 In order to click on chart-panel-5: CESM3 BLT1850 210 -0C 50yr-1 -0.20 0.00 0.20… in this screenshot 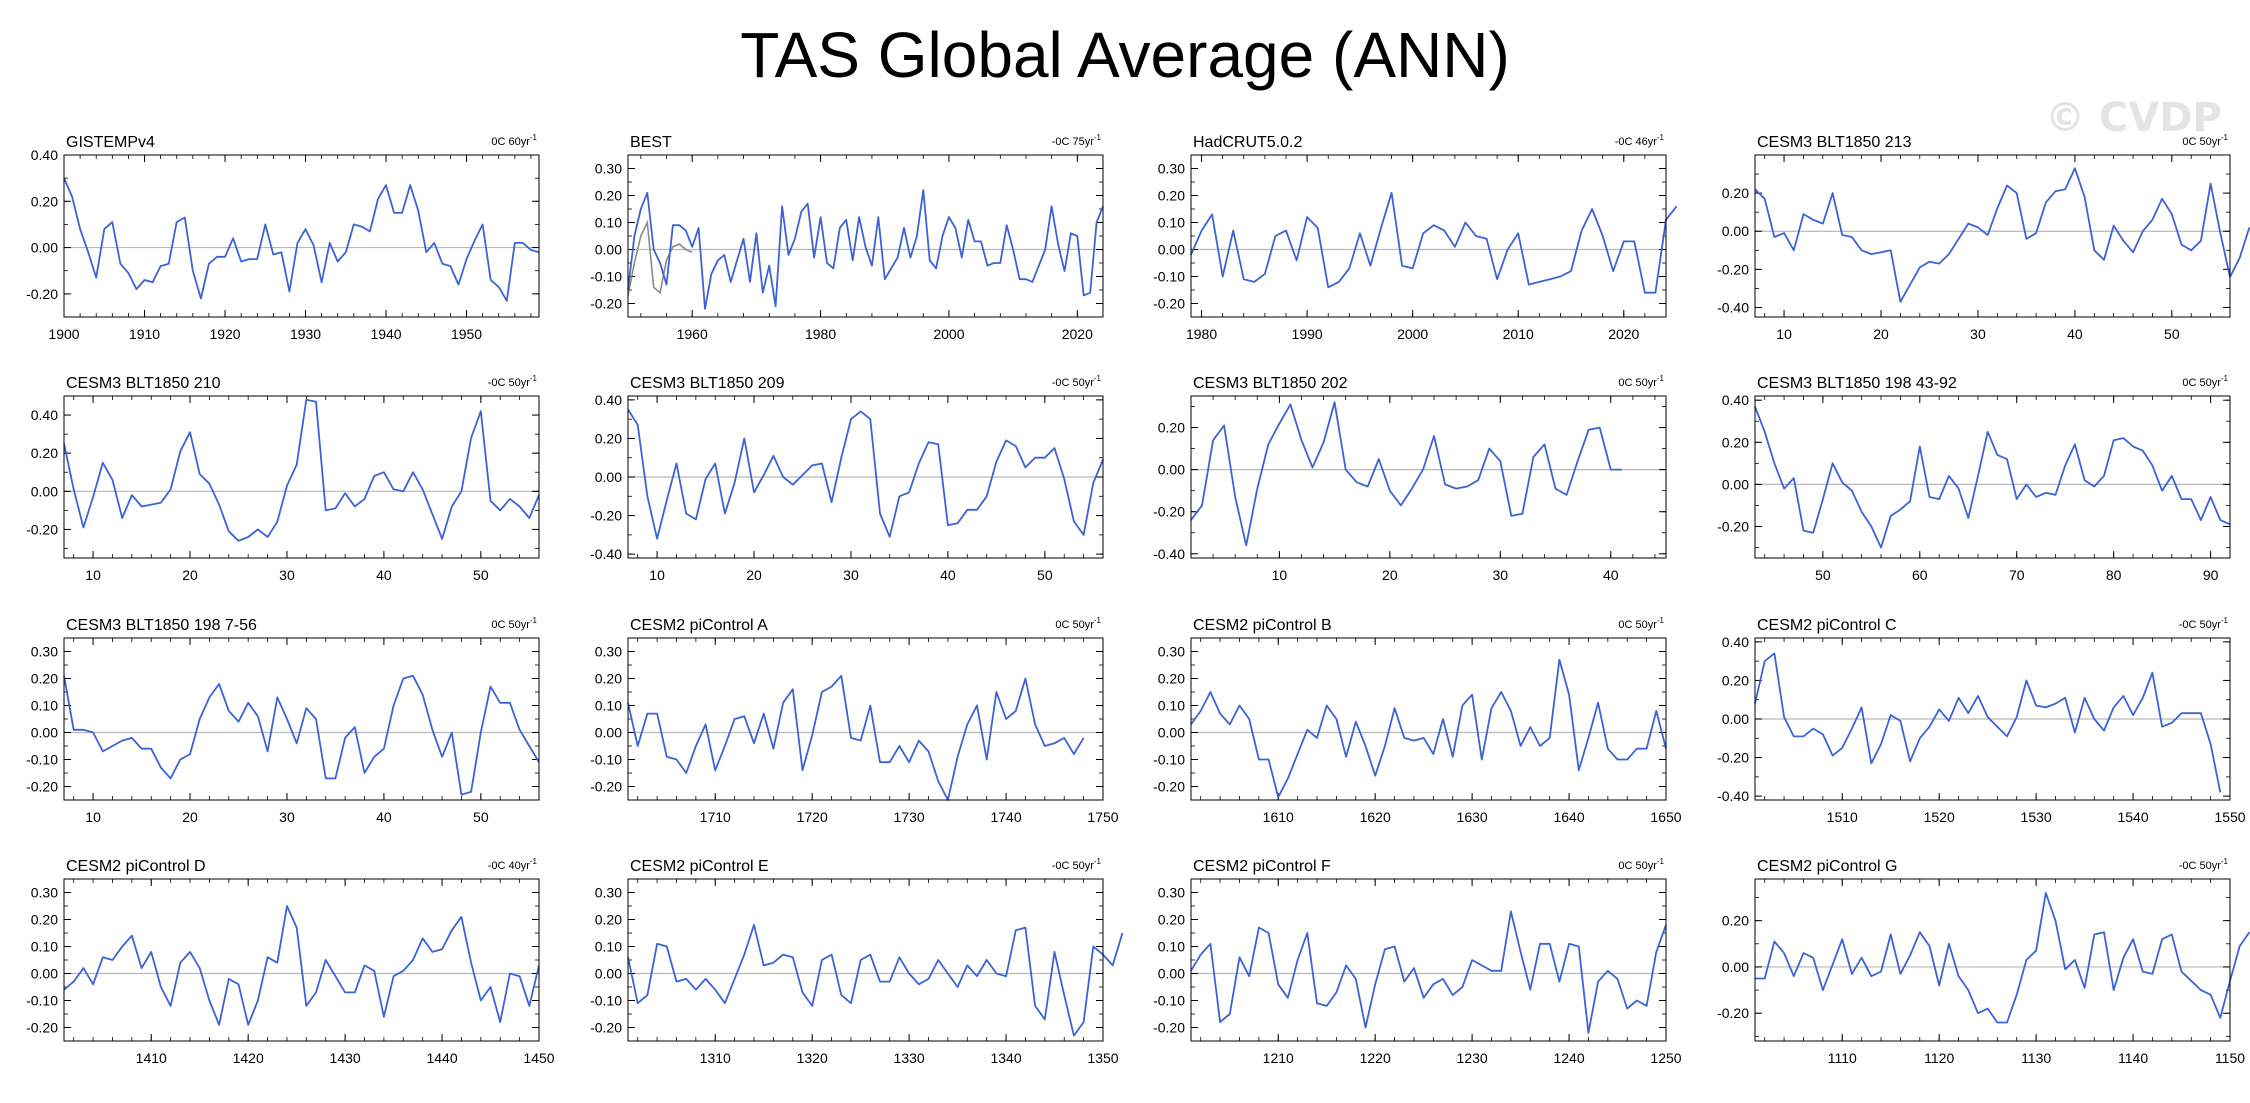, I will do `click(283, 478)`.